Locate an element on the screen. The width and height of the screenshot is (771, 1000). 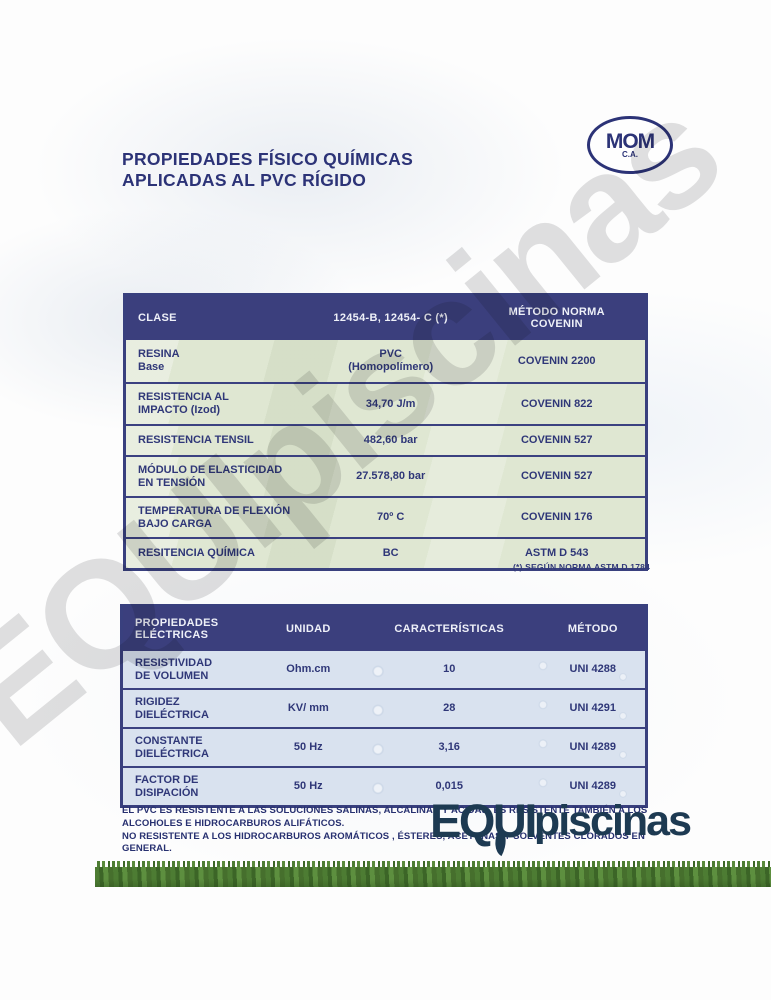
equipiscinas-logo-equi: EQUI is located at coordinates (483, 820).